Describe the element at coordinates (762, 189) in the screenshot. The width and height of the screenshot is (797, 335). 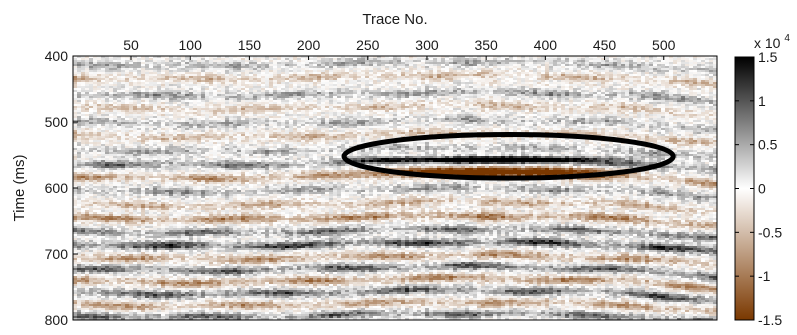
I see `colorbar-tick-label: 0` at that location.